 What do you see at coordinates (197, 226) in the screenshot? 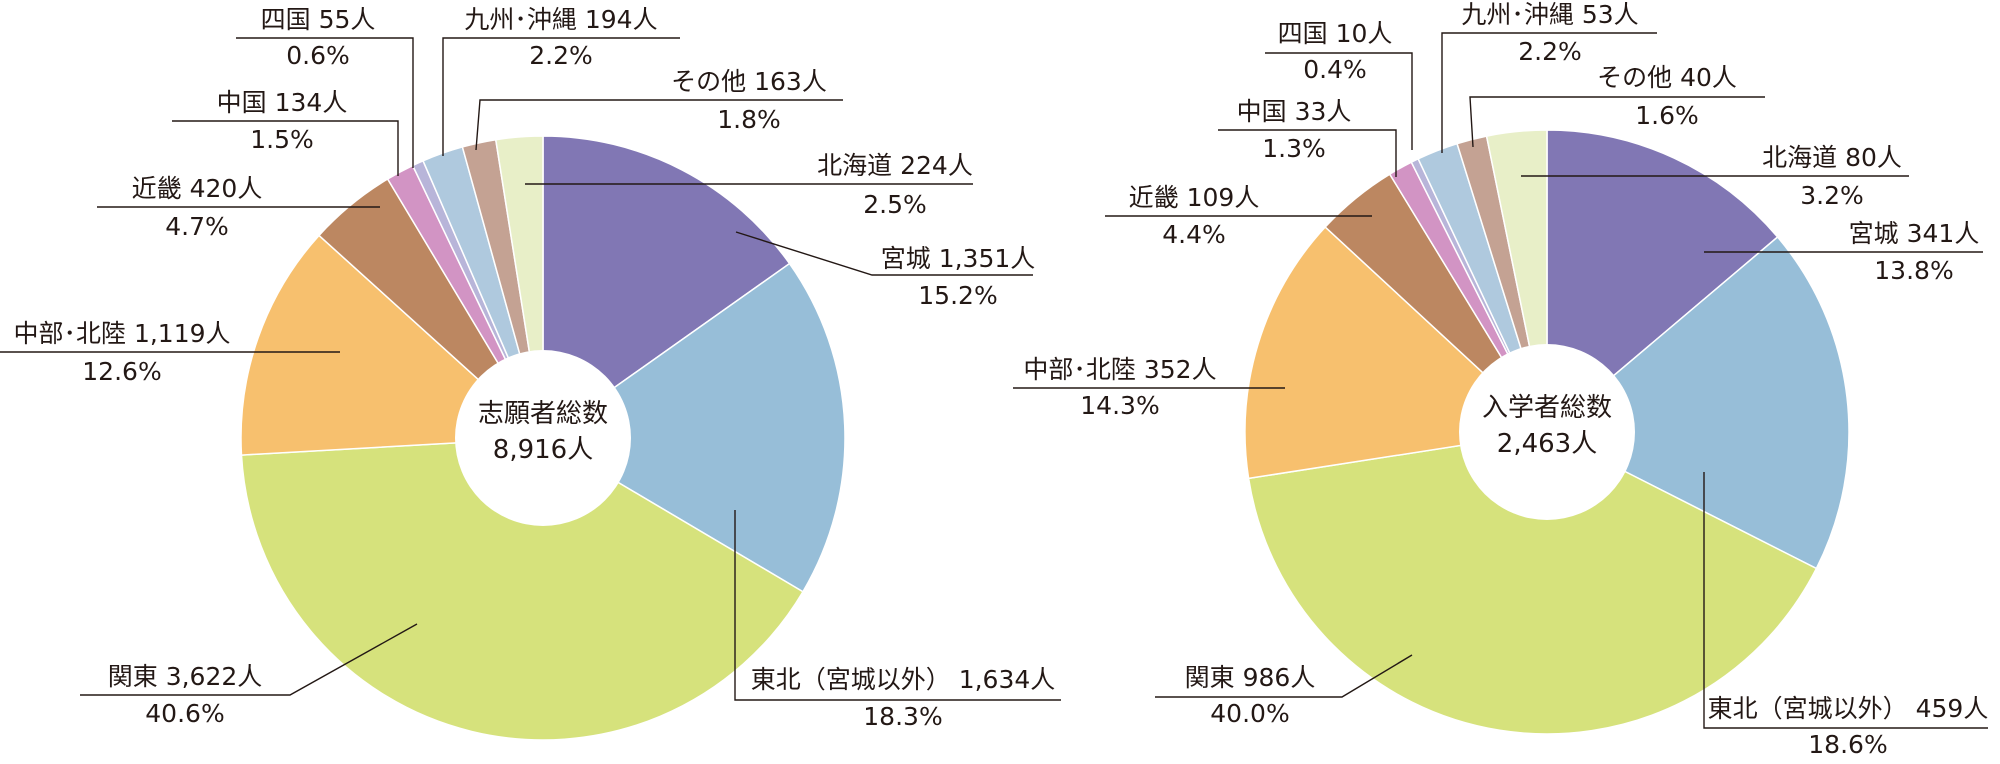
I see `slice-percent-kinki: 4.7%` at bounding box center [197, 226].